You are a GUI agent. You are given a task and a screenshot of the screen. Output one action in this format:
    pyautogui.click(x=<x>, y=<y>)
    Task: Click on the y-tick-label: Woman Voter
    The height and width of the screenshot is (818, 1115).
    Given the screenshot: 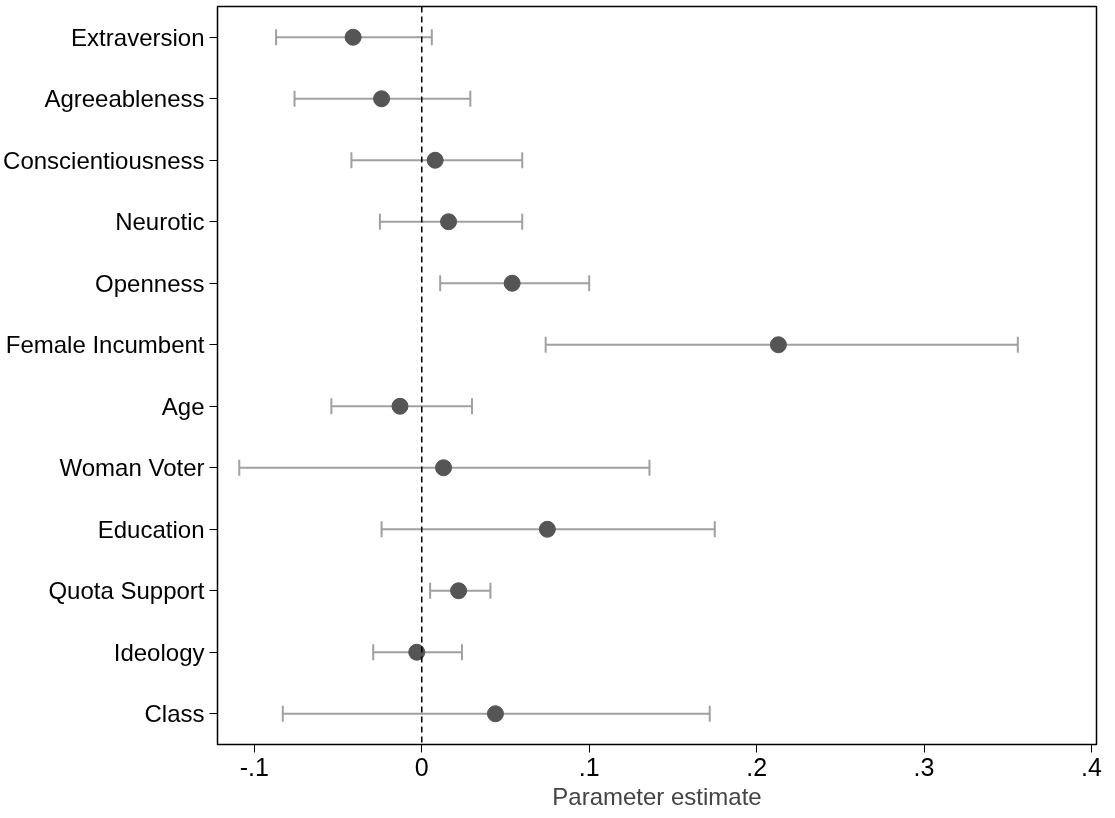 What is the action you would take?
    pyautogui.click(x=132, y=468)
    